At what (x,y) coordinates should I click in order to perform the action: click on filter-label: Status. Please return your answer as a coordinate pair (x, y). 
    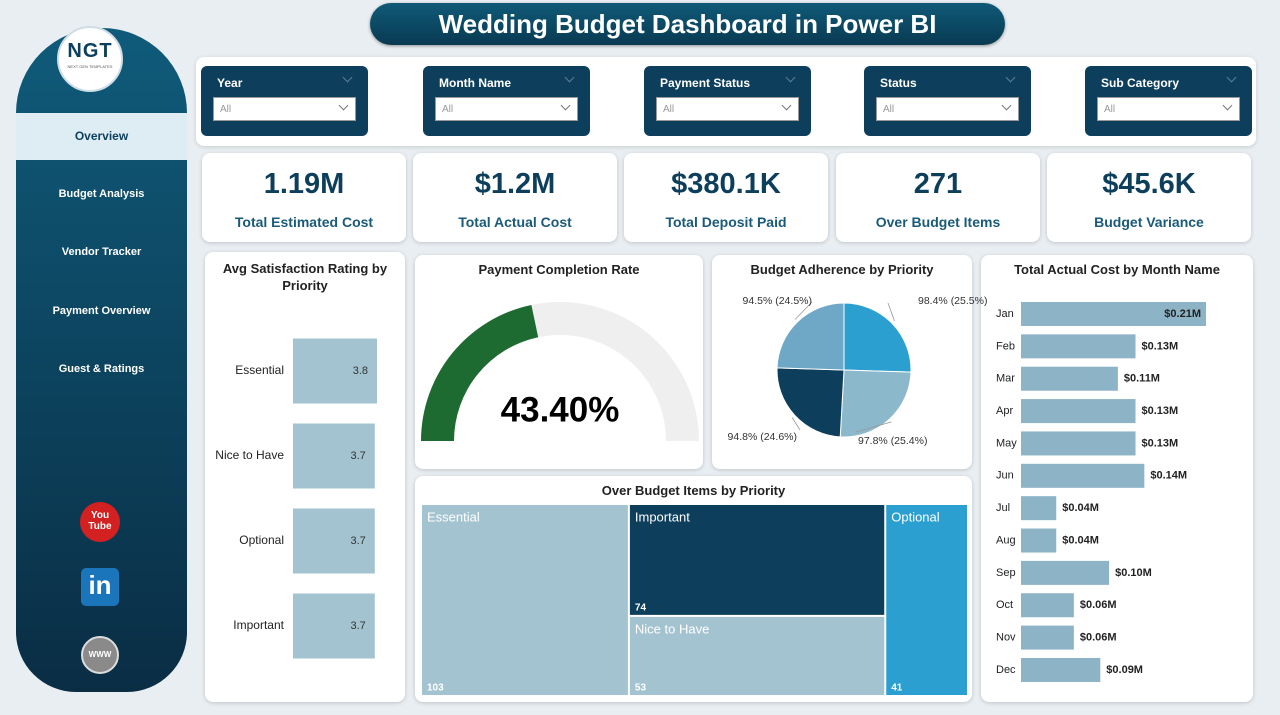
    Looking at the image, I should click on (898, 83).